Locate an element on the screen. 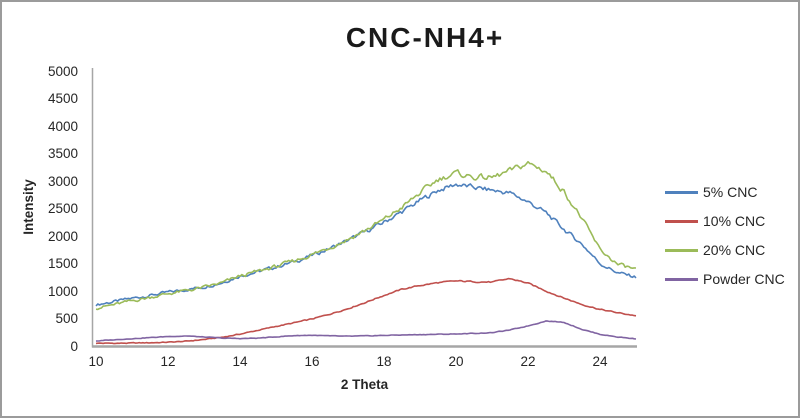 The width and height of the screenshot is (800, 418). x-tick-label: 24 is located at coordinates (600, 361).